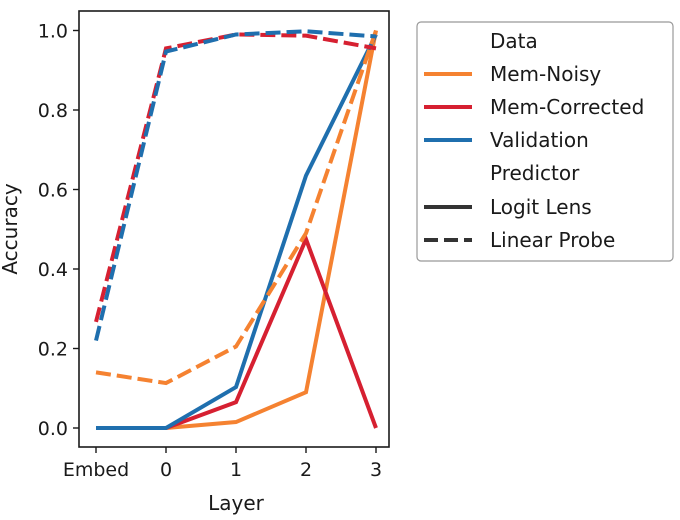  What do you see at coordinates (567, 107) in the screenshot?
I see `legend-label-mem-corrected: Mem-Corrected` at bounding box center [567, 107].